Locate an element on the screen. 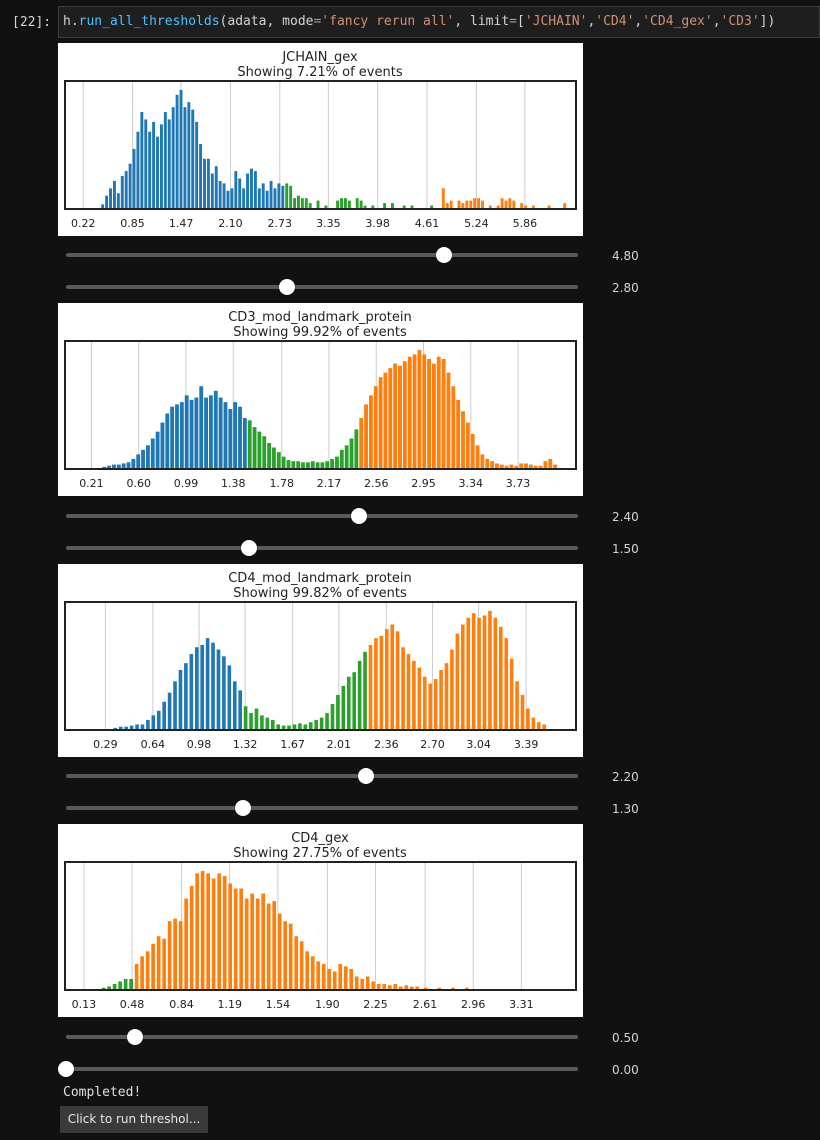 The height and width of the screenshot is (1140, 820). slider-value: 0.50 is located at coordinates (625, 1038).